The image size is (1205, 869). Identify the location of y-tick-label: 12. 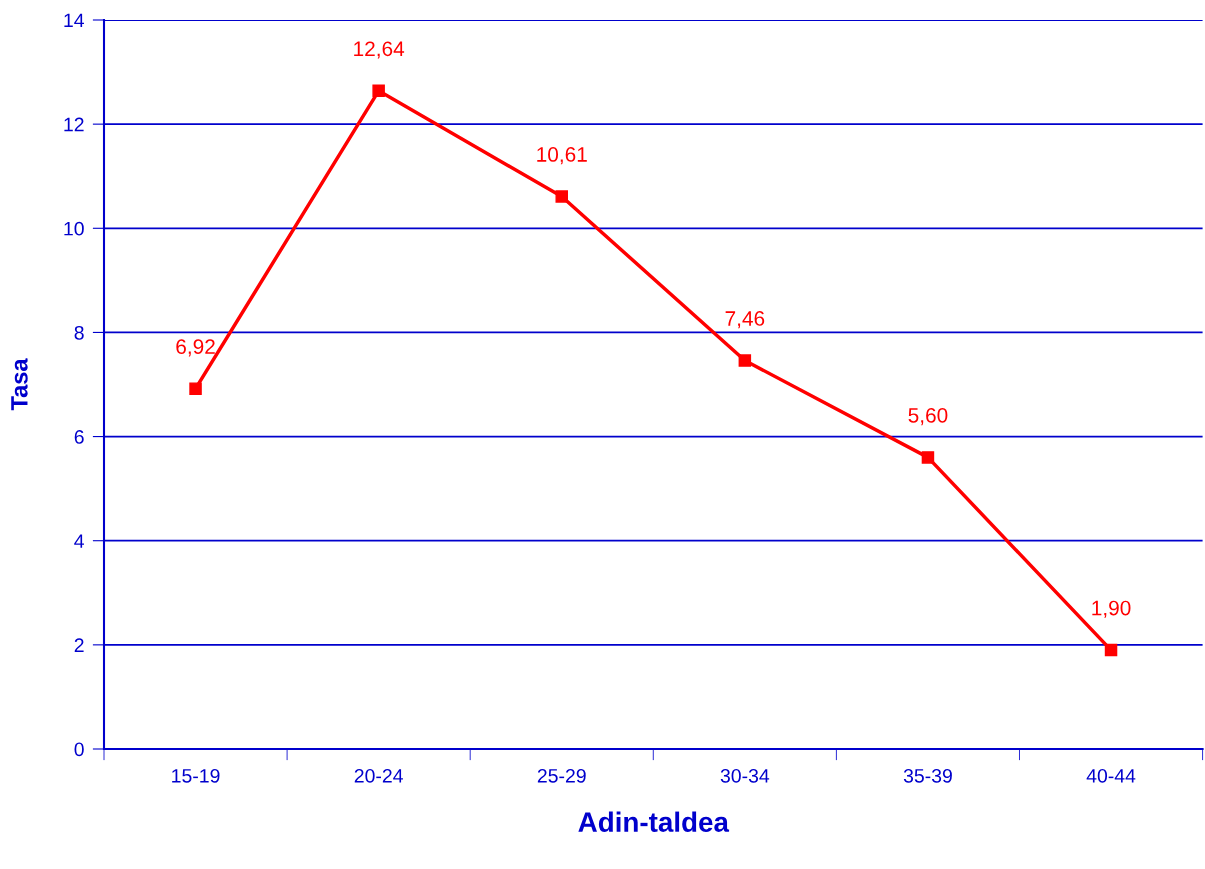
(74, 124).